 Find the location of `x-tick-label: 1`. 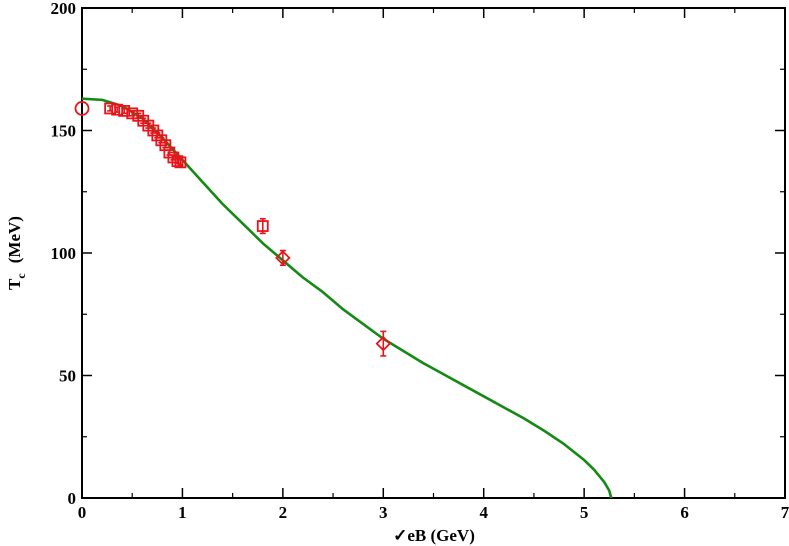

x-tick-label: 1 is located at coordinates (182, 512).